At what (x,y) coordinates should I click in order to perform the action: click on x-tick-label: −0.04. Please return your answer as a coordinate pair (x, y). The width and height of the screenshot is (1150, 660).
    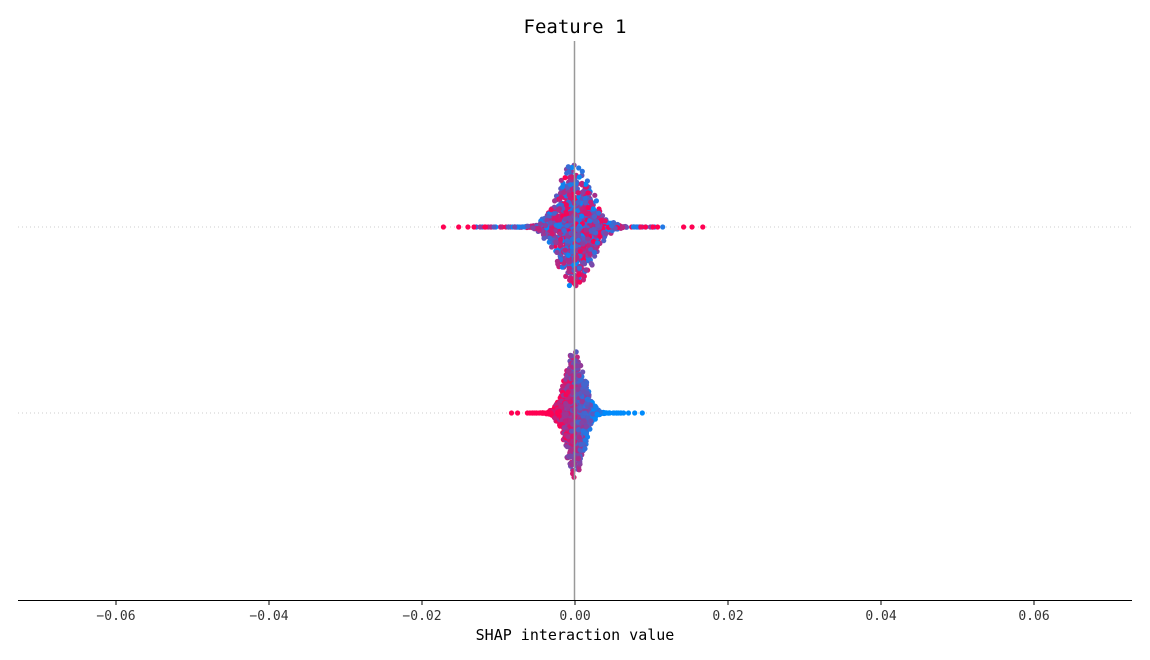
    Looking at the image, I should click on (268, 616).